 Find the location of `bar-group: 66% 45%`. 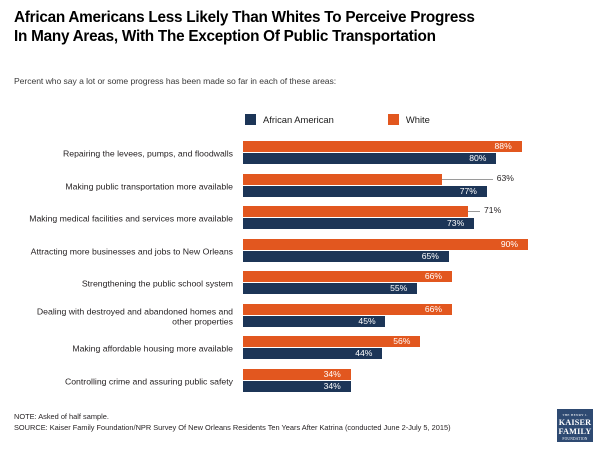

bar-group: 66% 45% is located at coordinates (418, 317).